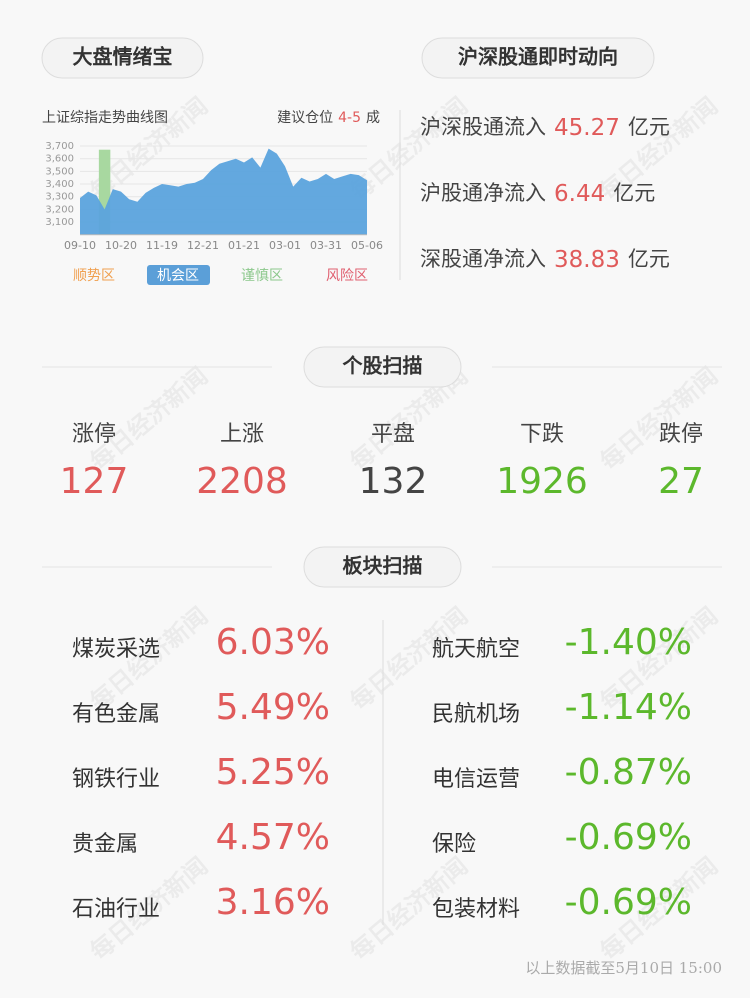 The height and width of the screenshot is (998, 750). Describe the element at coordinates (121, 245) in the screenshot. I see `x-tick-label: 10-20` at that location.